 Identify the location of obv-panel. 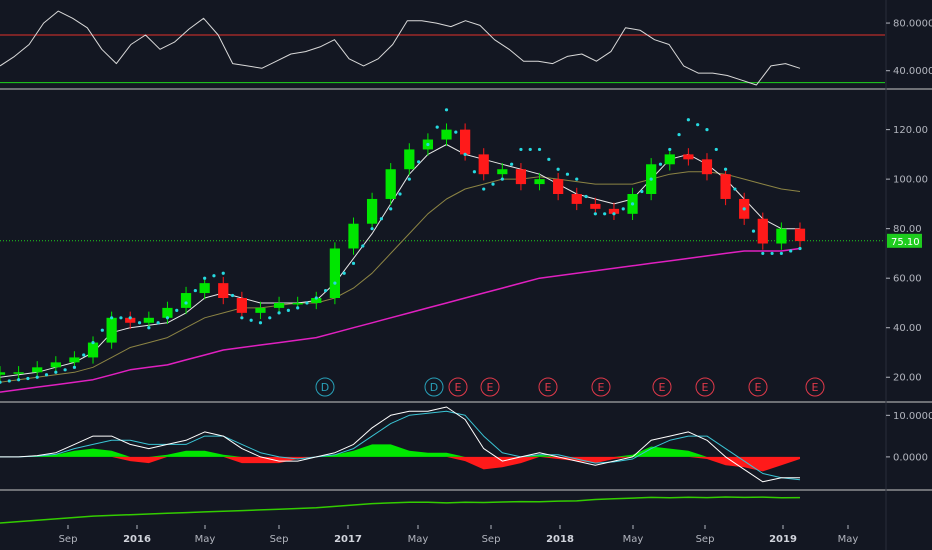
(400, 510).